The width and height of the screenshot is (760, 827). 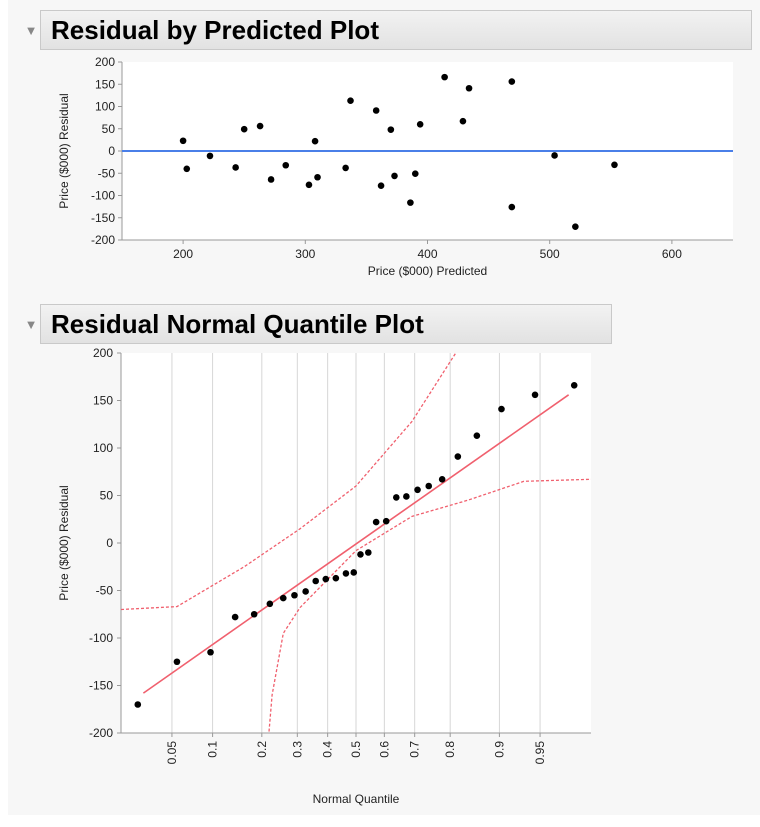 What do you see at coordinates (183, 254) in the screenshot?
I see `x-tick-label: 200` at bounding box center [183, 254].